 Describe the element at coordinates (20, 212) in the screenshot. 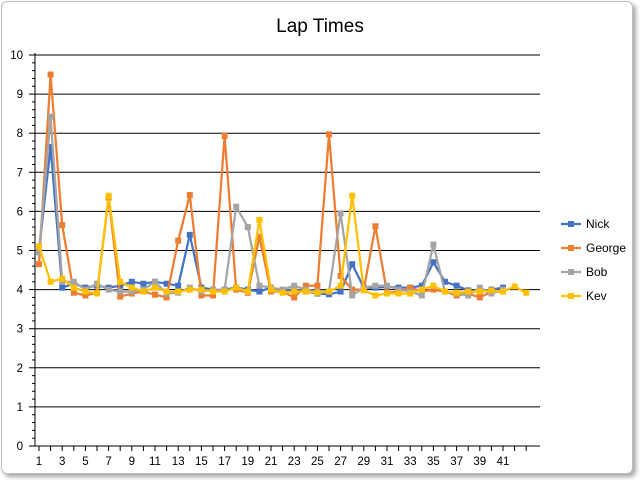

I see `y-tick-label: 6` at that location.